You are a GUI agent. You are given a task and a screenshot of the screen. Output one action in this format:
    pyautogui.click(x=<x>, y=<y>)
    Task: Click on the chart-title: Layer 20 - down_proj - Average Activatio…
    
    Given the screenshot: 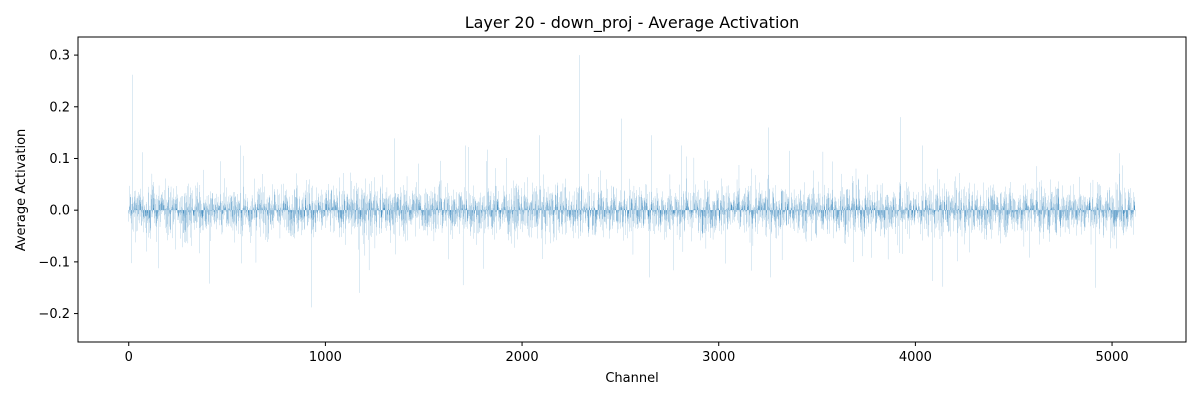 What is the action you would take?
    pyautogui.click(x=632, y=23)
    